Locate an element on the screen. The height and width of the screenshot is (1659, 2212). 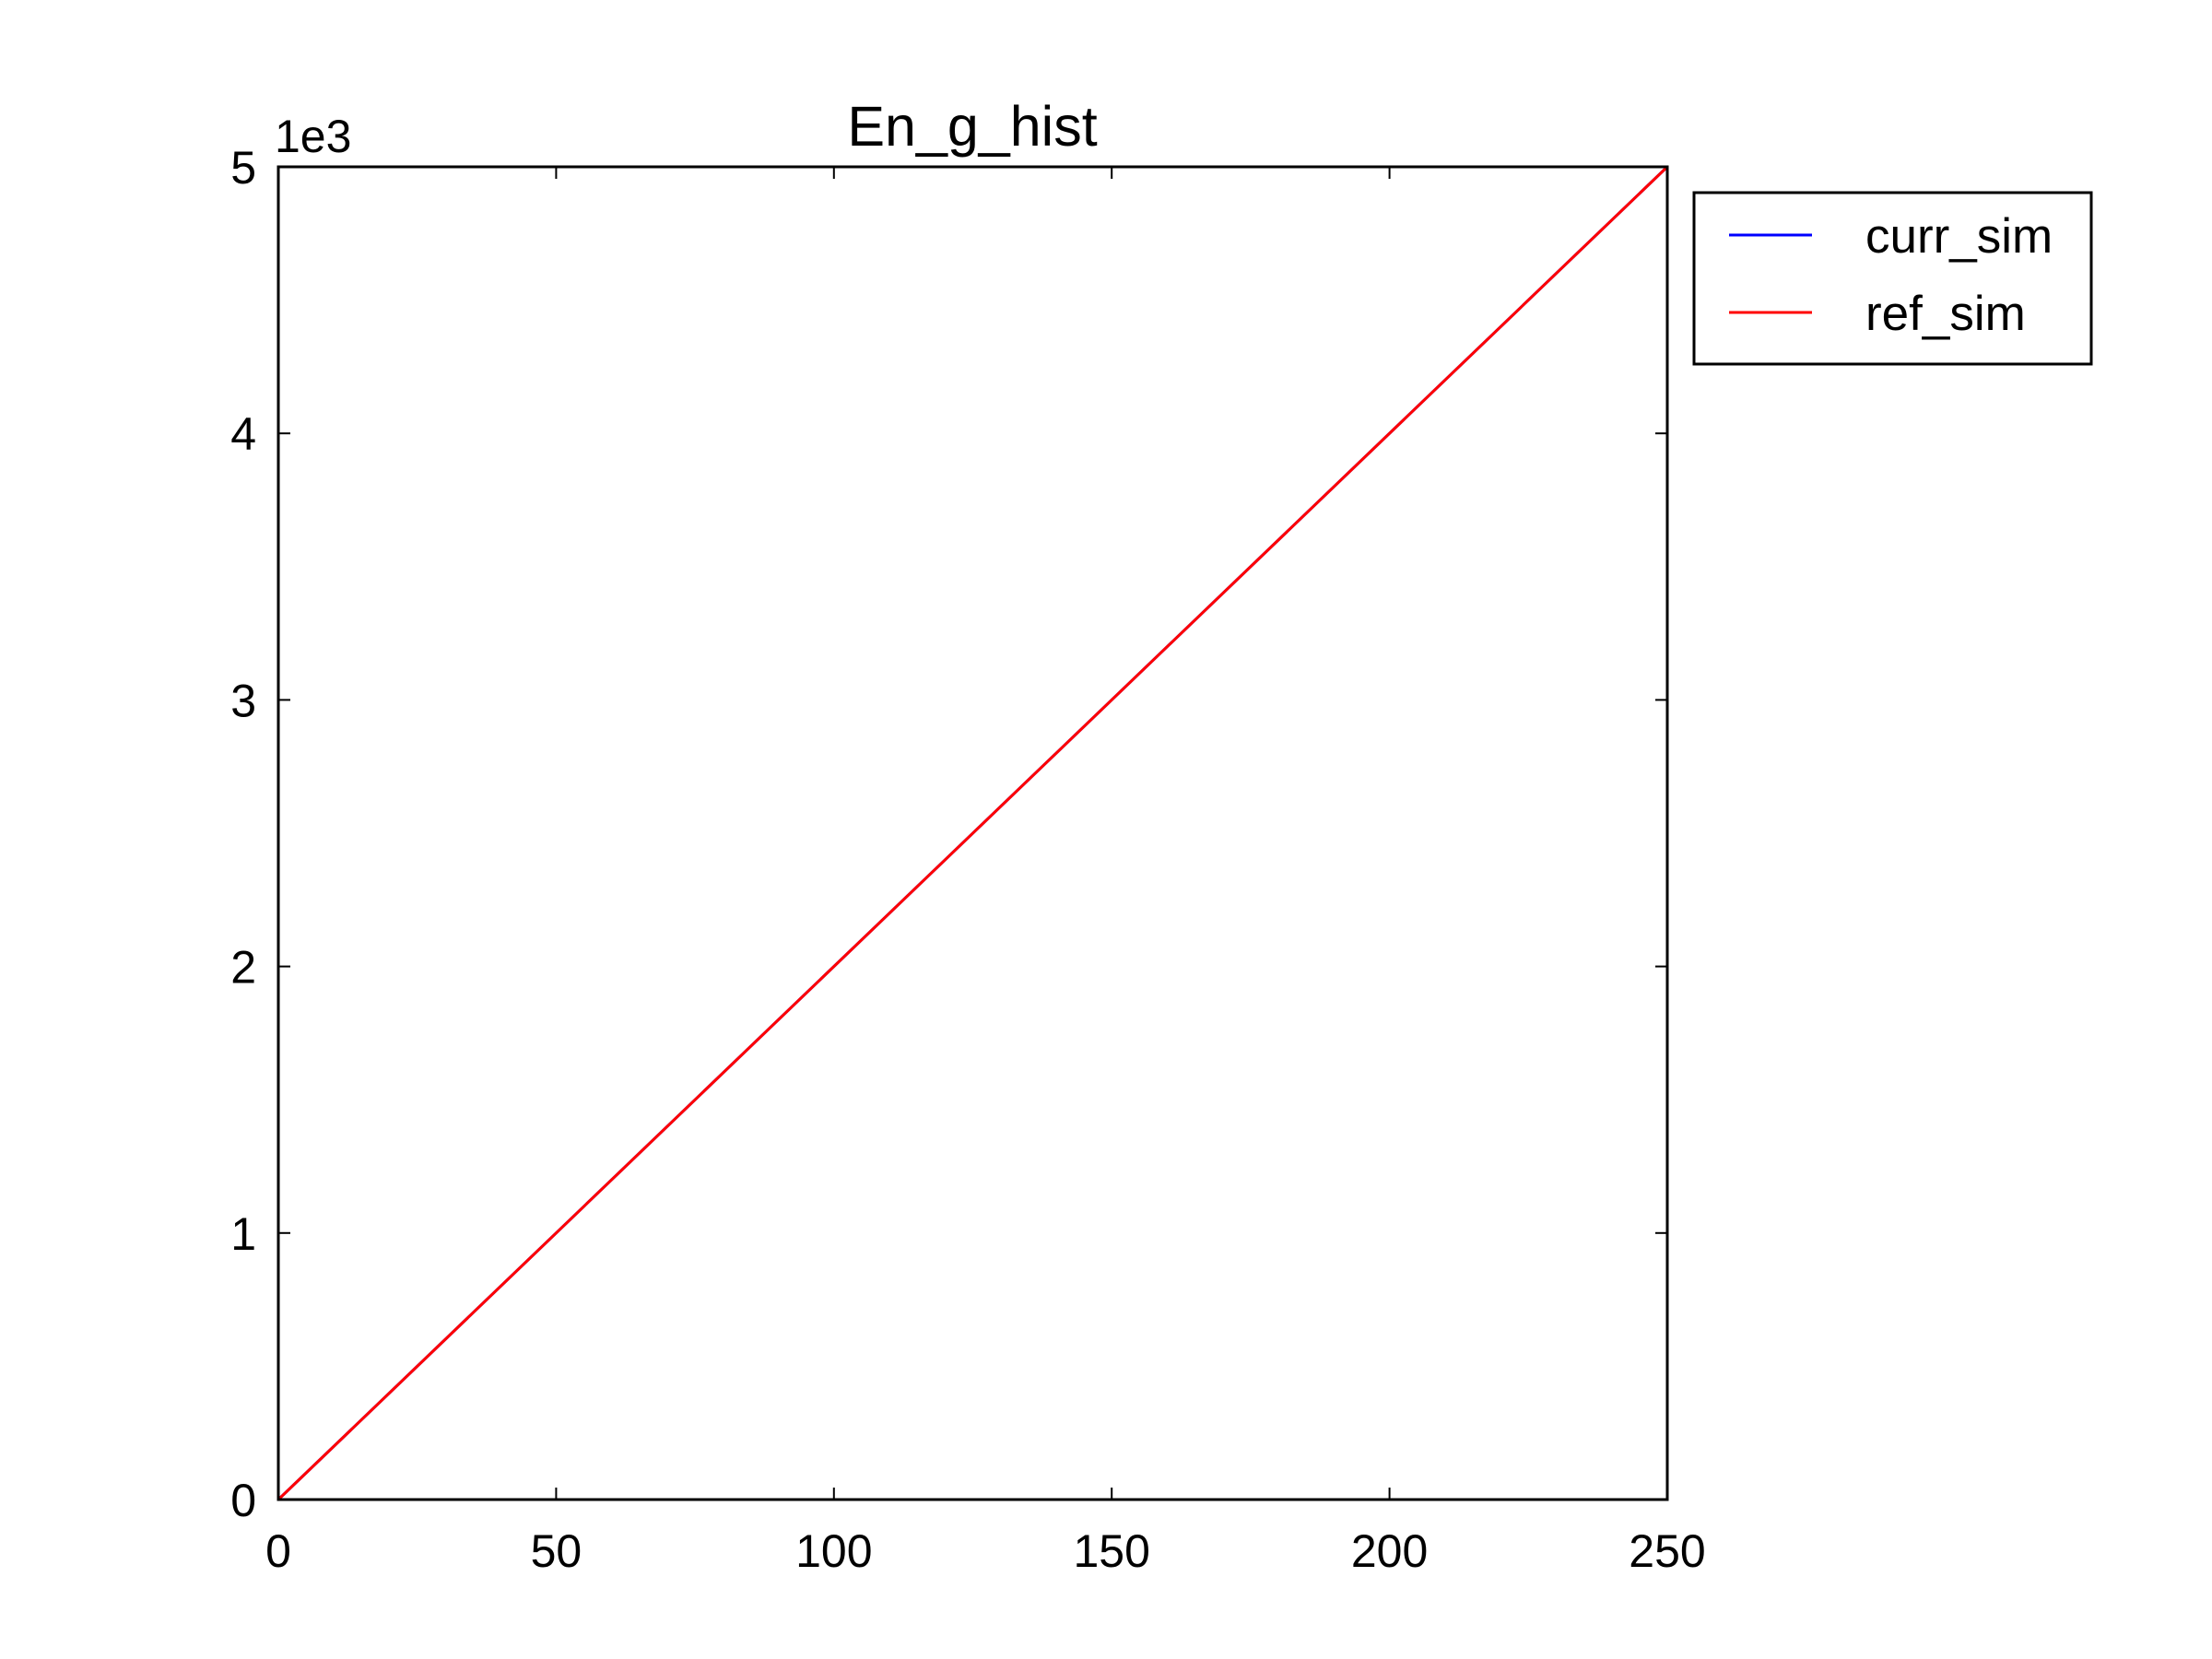
x-tick-label: 250 is located at coordinates (1667, 1551).